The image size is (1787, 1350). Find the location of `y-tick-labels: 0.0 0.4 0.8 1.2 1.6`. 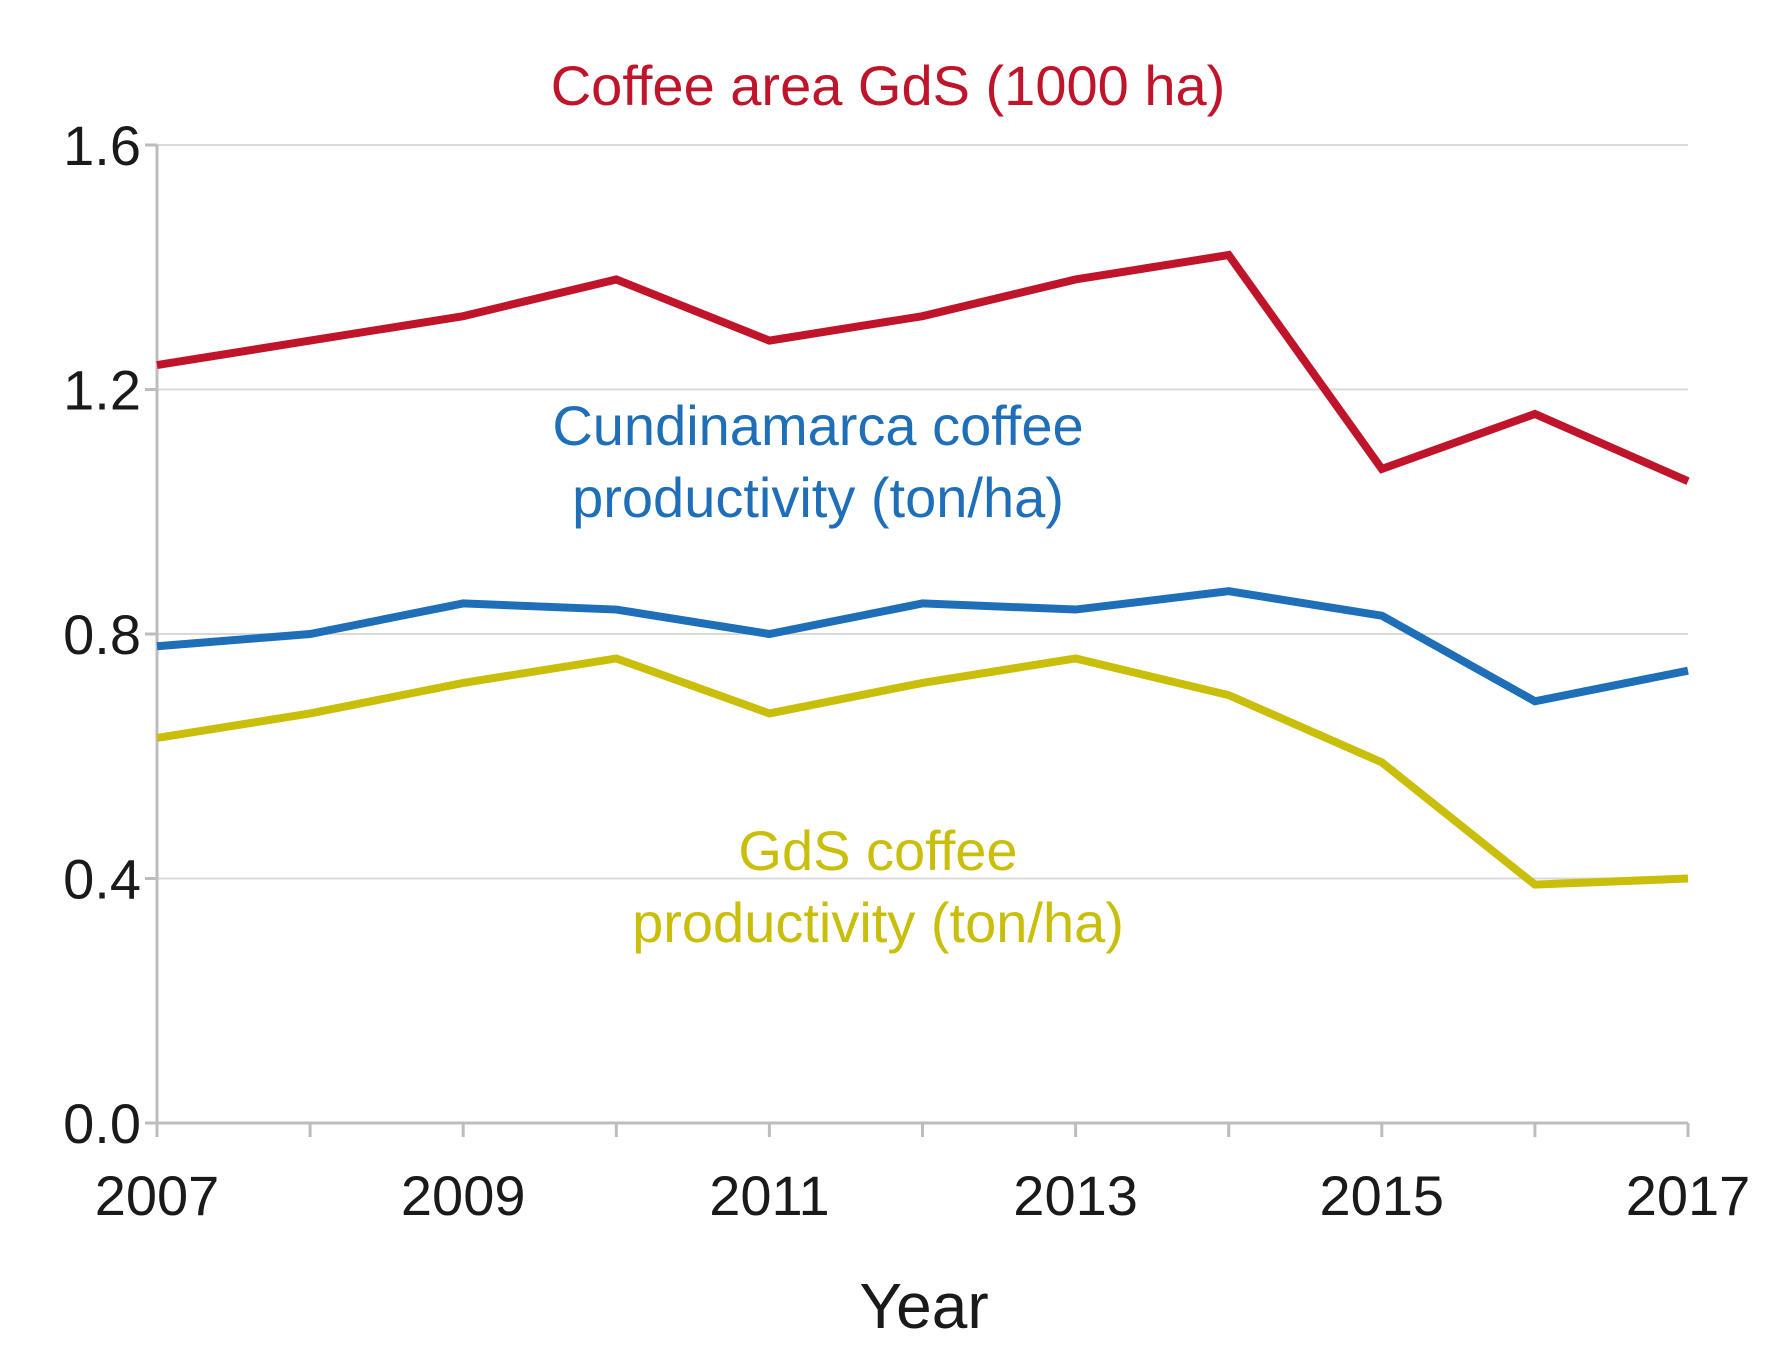

y-tick-labels: 0.0 0.4 0.8 1.2 1.6 is located at coordinates (102, 634).